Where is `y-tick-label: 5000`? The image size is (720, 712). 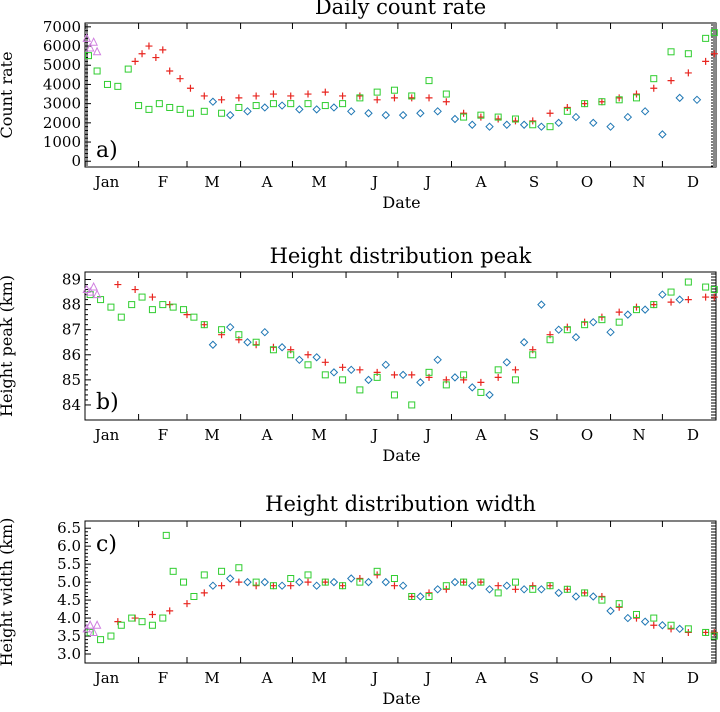 y-tick-label: 5000 is located at coordinates (62, 65).